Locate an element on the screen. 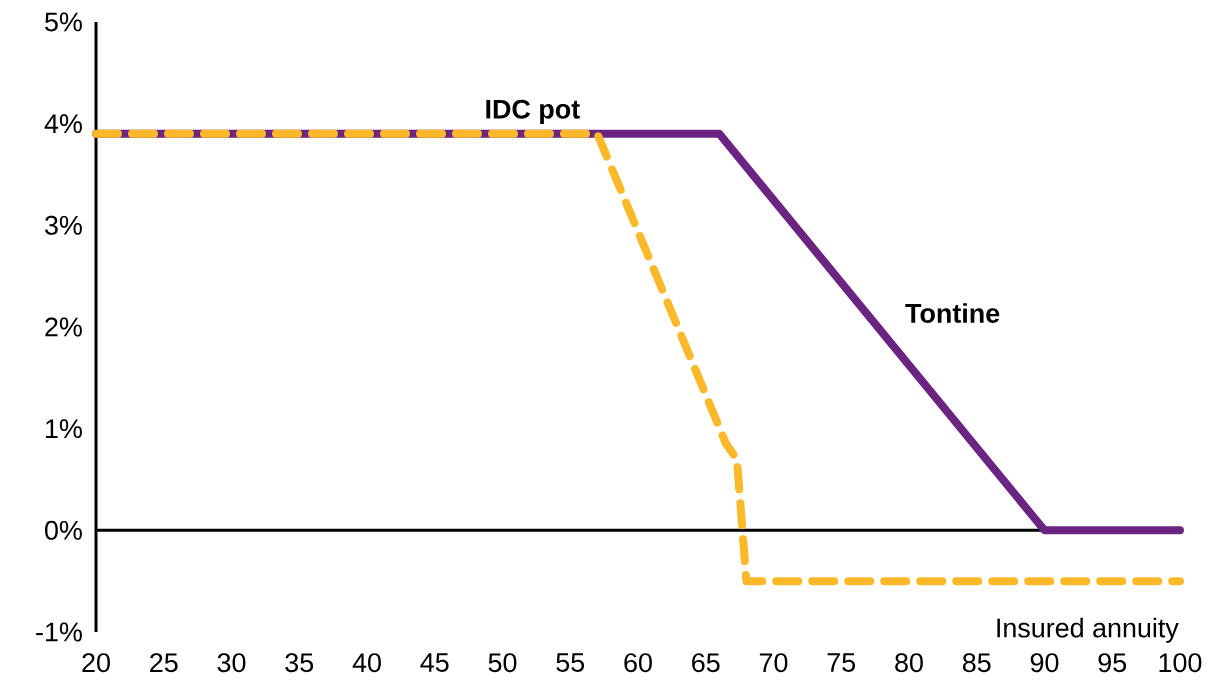  y-tick-label: 2% is located at coordinates (63, 327).